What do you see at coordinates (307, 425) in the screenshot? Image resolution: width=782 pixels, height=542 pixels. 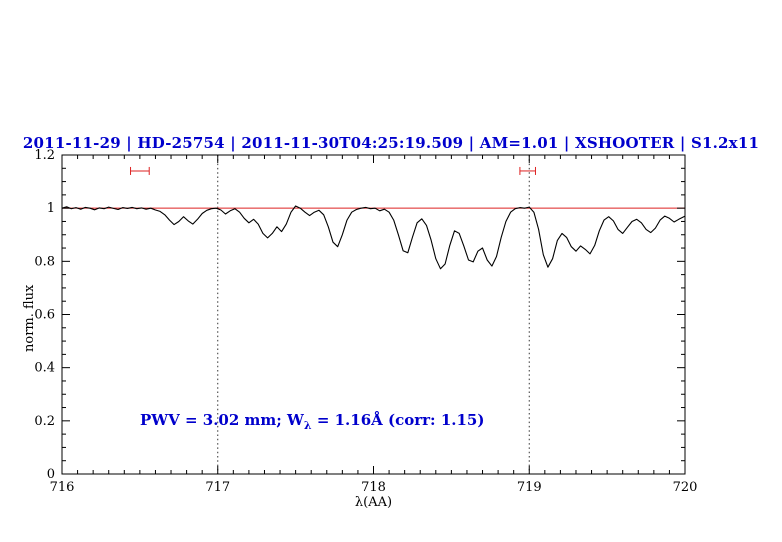 I see `lambda-subscript: λ` at bounding box center [307, 425].